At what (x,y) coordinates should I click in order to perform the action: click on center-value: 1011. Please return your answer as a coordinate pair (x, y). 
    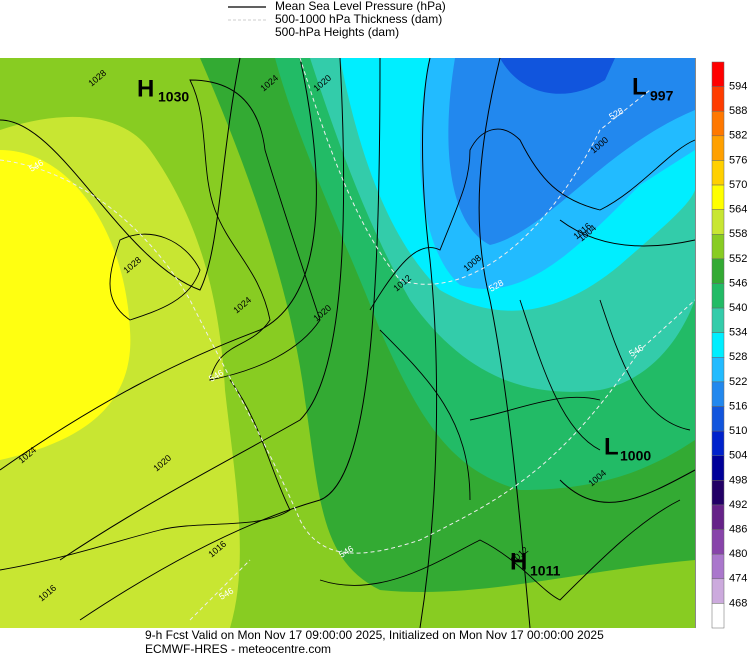
    Looking at the image, I should click on (545, 571).